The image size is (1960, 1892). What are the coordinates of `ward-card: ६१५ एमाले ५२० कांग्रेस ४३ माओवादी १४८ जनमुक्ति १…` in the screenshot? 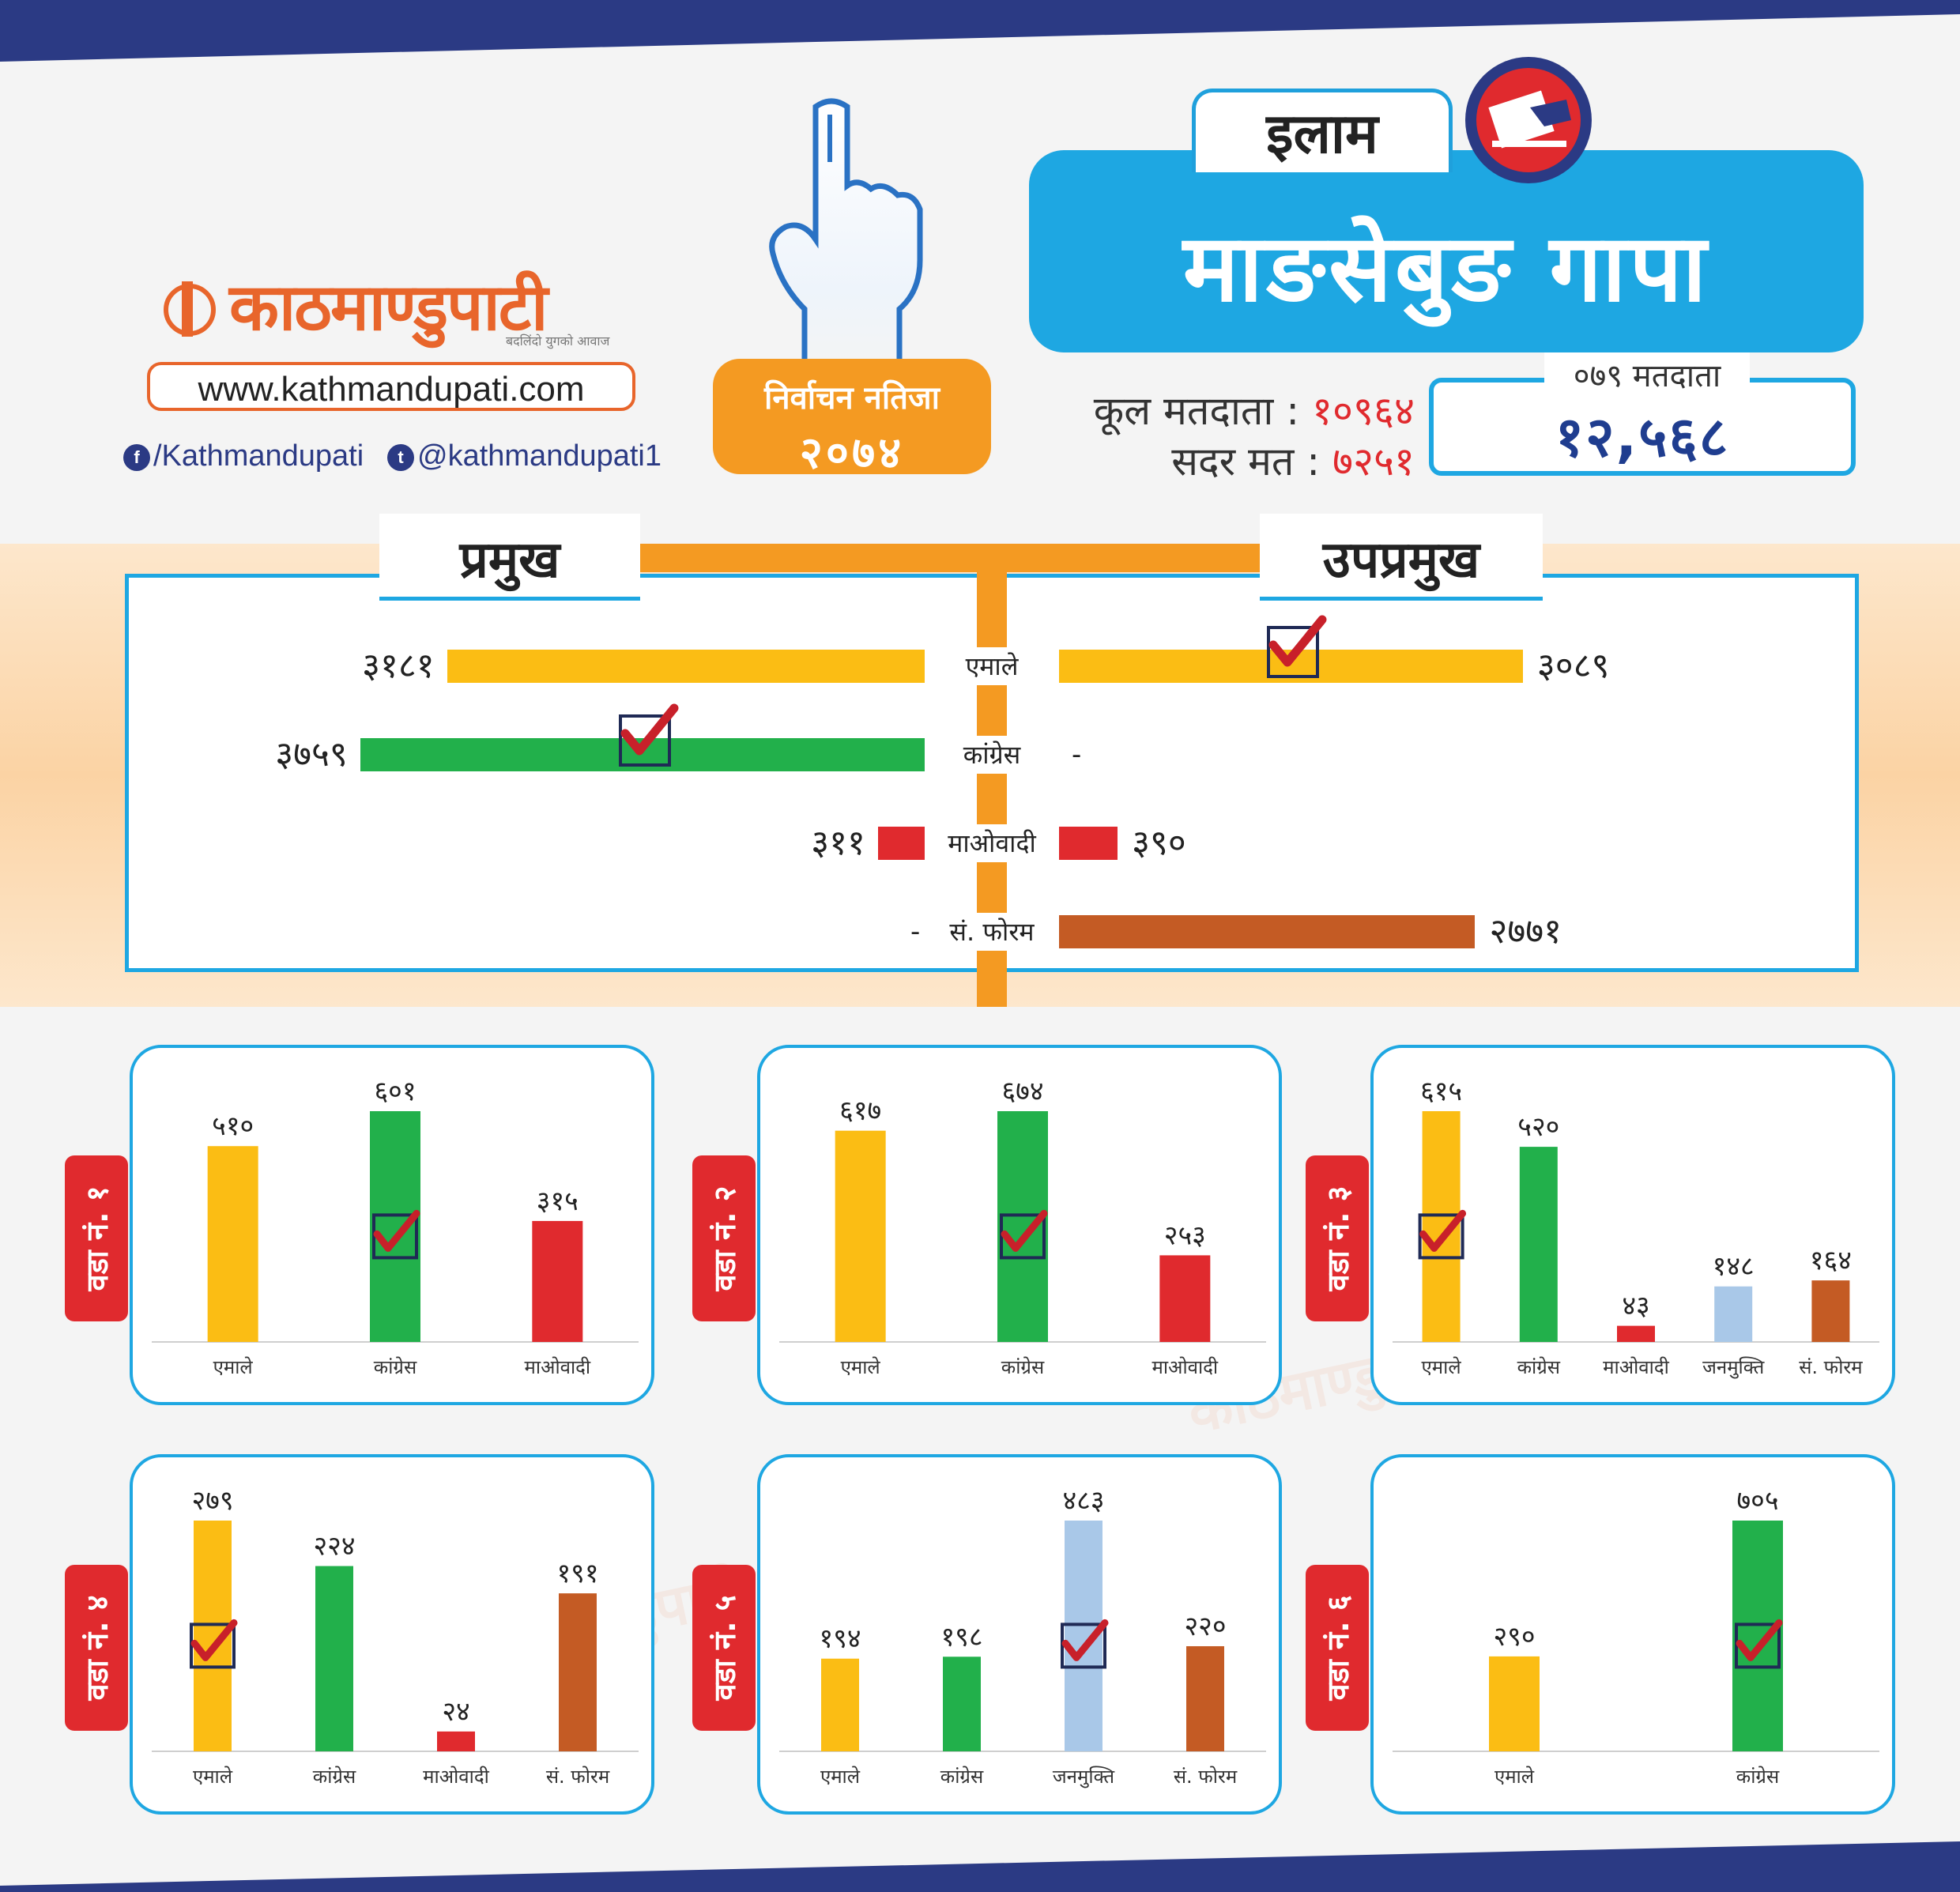 It's located at (1633, 1225).